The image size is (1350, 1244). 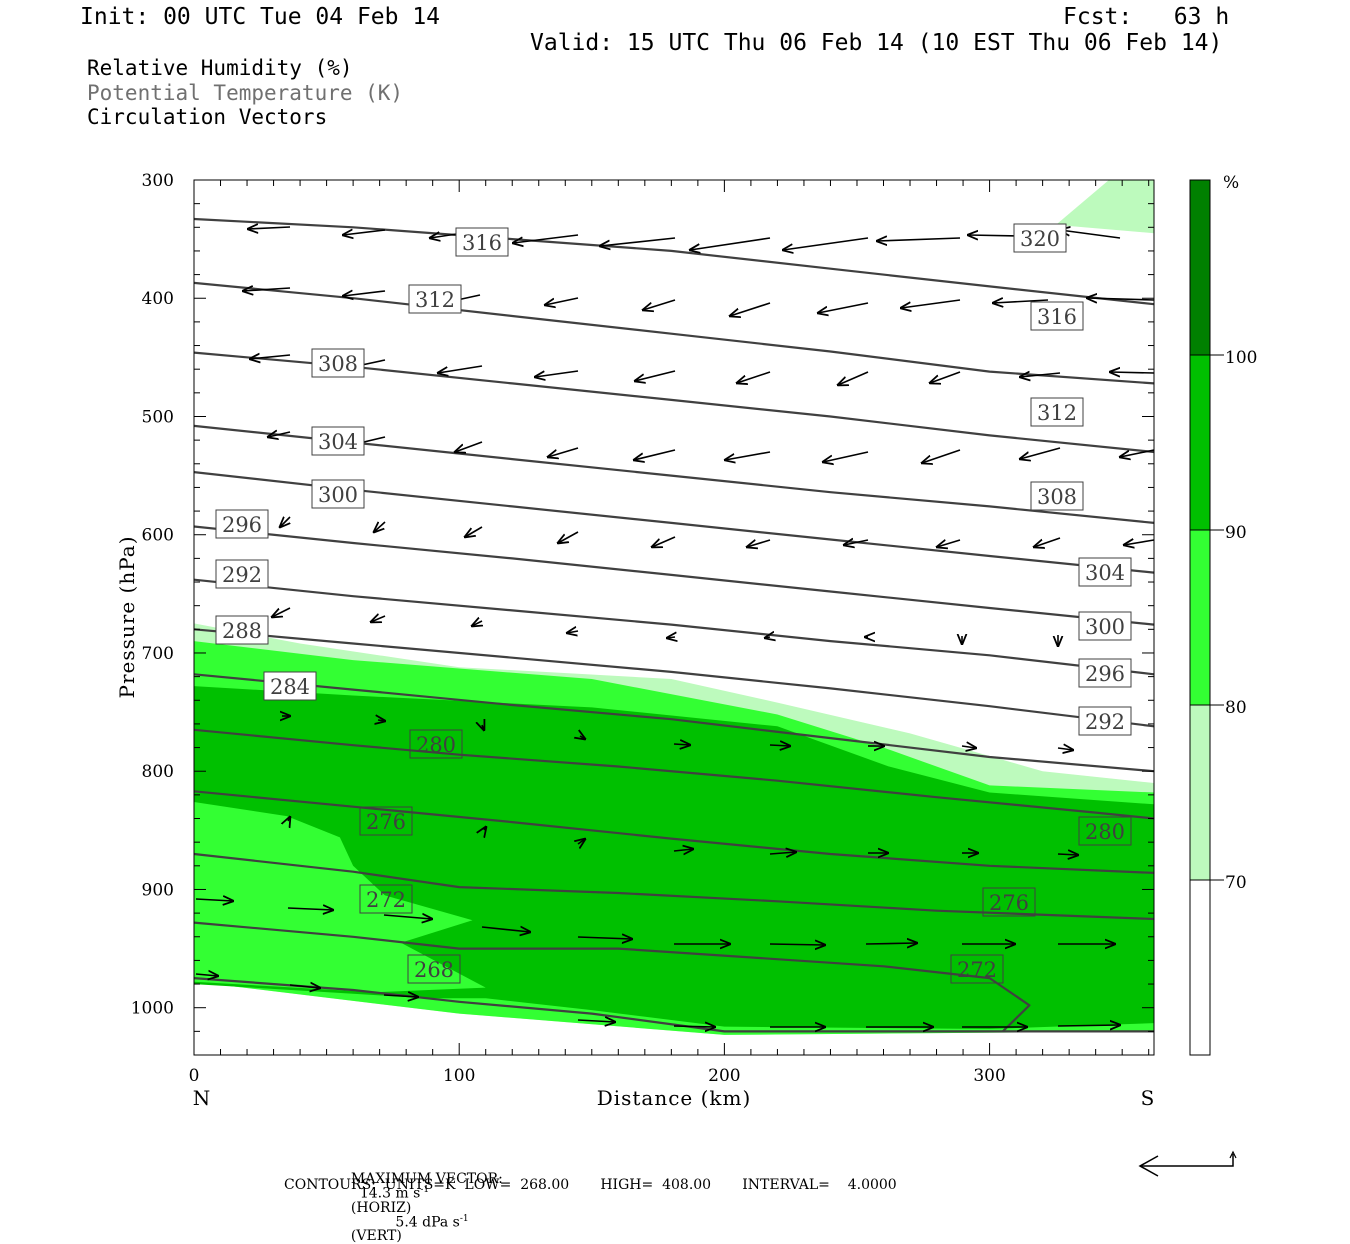 What do you see at coordinates (152, 1009) in the screenshot?
I see `y-tick-label: 1000` at bounding box center [152, 1009].